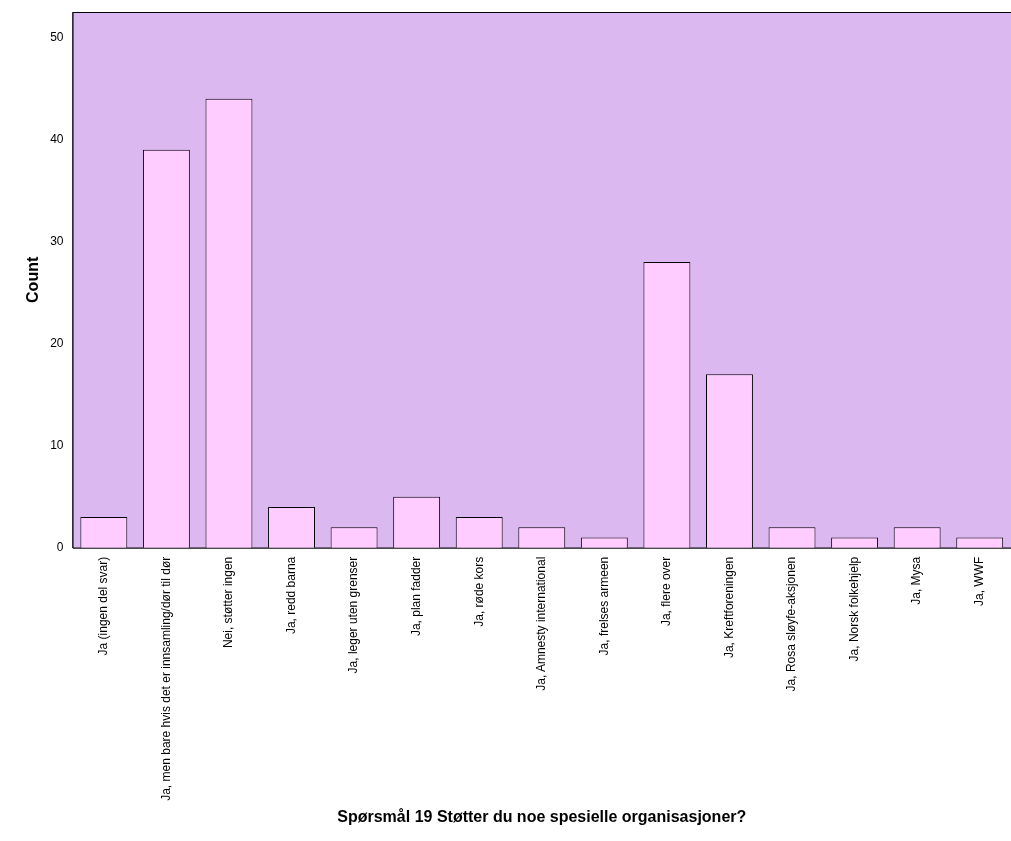 The height and width of the screenshot is (841, 1011). I want to click on y-tick-label: 50, so click(57, 36).